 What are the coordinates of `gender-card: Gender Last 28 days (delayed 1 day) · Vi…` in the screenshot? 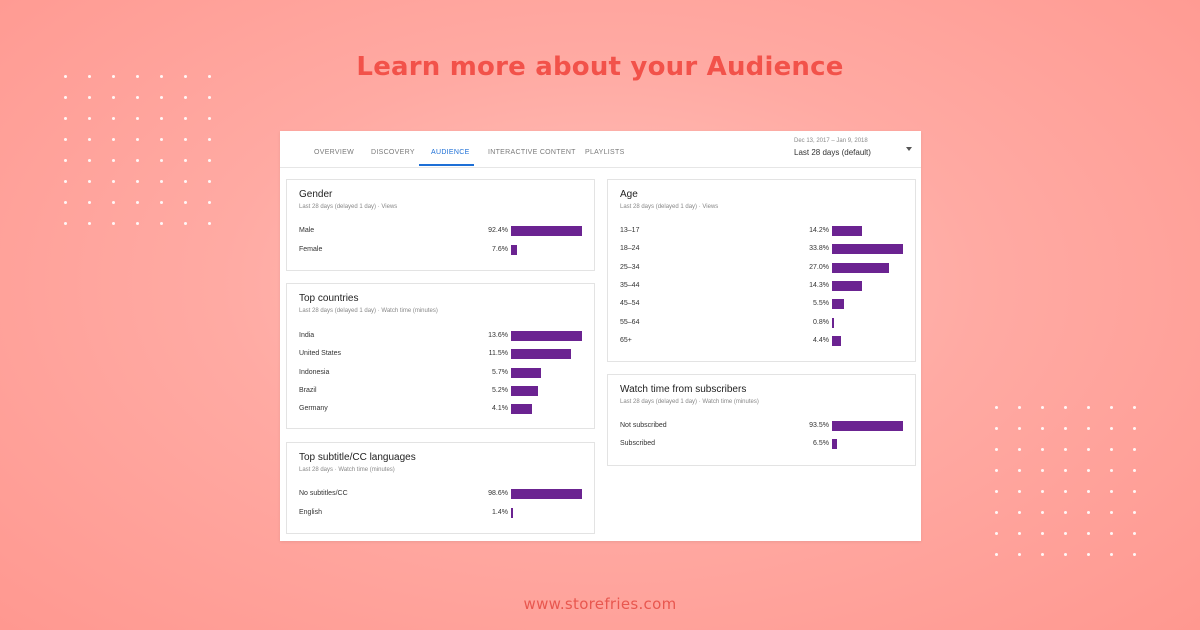 It's located at (440, 225).